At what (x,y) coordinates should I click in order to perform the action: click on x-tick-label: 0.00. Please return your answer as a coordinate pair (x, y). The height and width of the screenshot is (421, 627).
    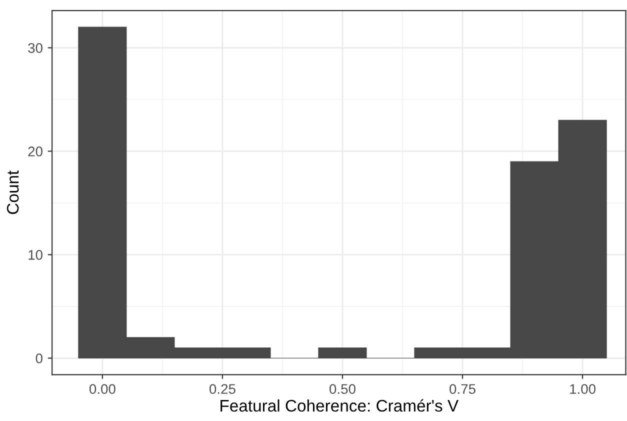
    Looking at the image, I should click on (102, 389).